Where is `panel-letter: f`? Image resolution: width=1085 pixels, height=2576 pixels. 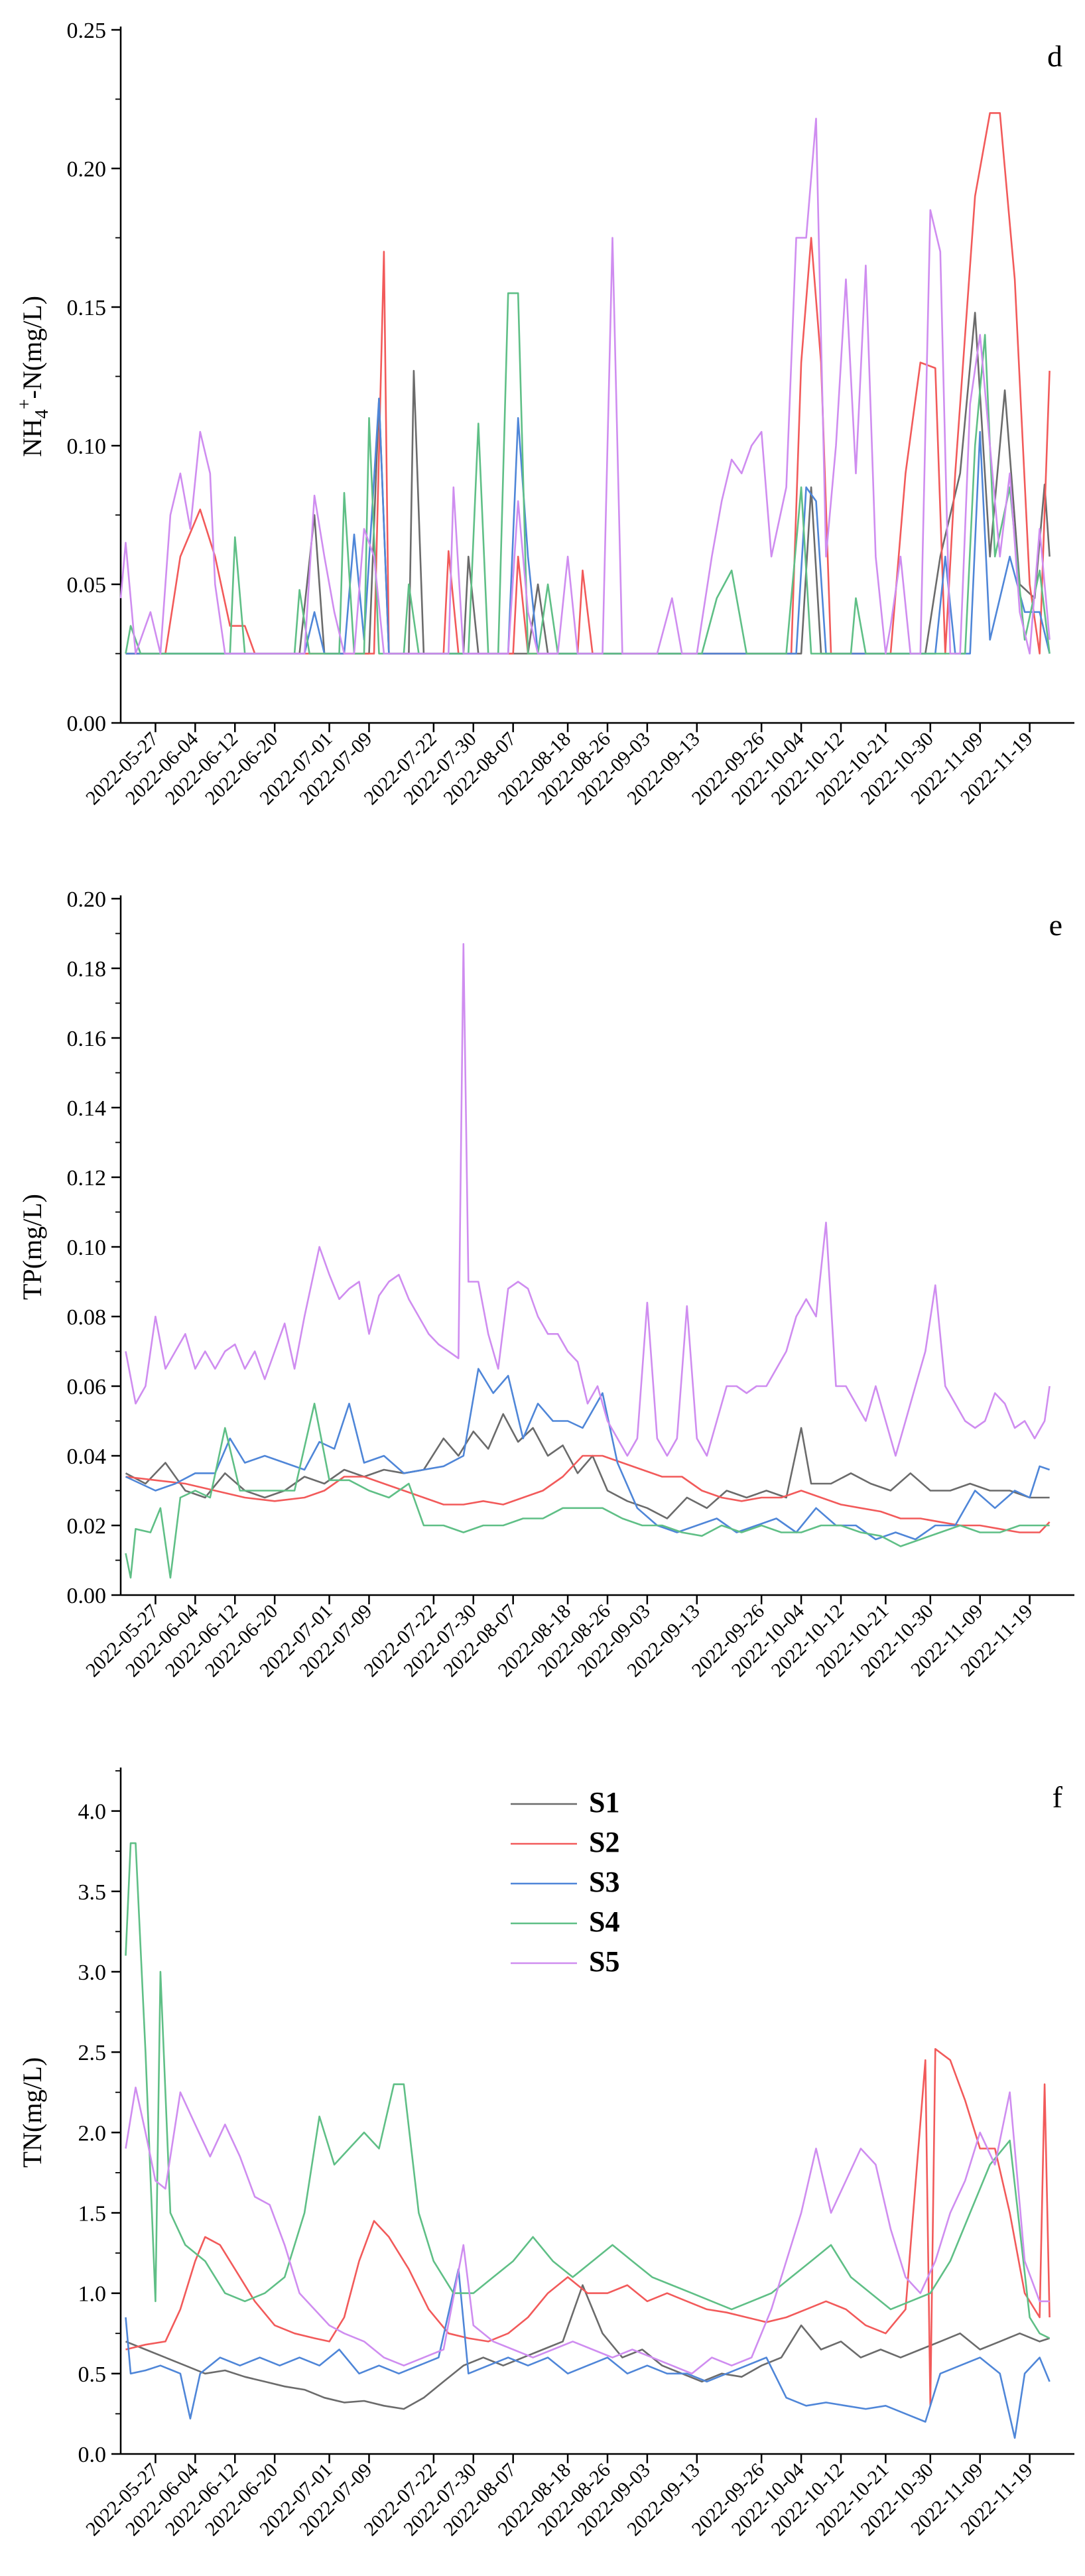
panel-letter: f is located at coordinates (1058, 1797).